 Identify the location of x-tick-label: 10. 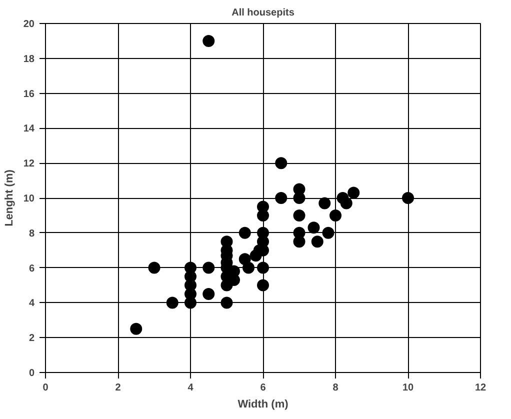
(408, 388).